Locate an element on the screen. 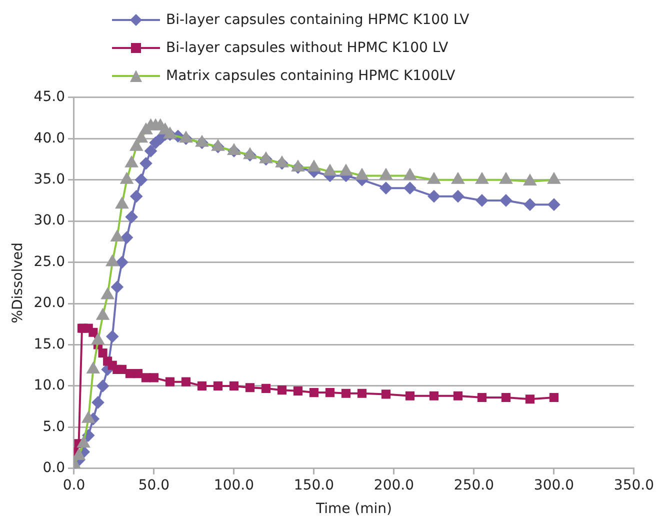 This screenshot has height=526, width=657. y-tick-label: 15.0 is located at coordinates (49, 344).